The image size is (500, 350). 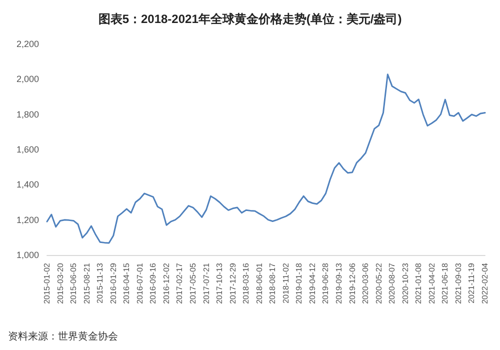 I want to click on y-tick-label: 1,600, so click(x=27, y=149).